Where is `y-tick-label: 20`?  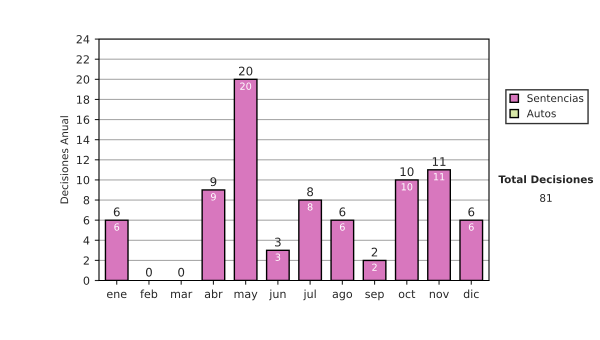 y-tick-label: 20 is located at coordinates (83, 79).